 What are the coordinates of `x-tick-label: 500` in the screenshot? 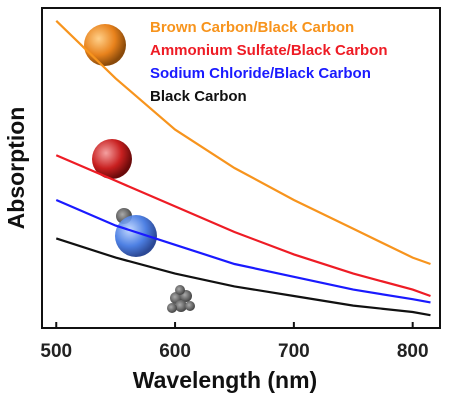 It's located at (56, 351).